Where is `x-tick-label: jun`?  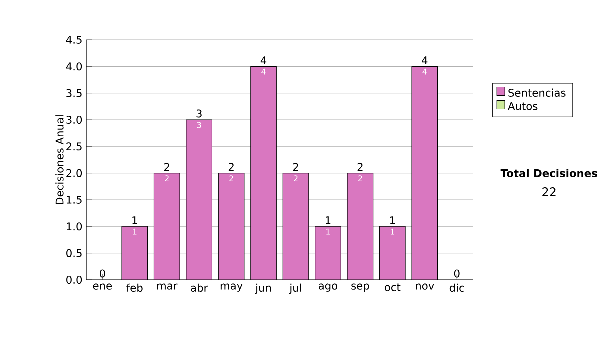 x-tick-label: jun is located at coordinates (263, 289).